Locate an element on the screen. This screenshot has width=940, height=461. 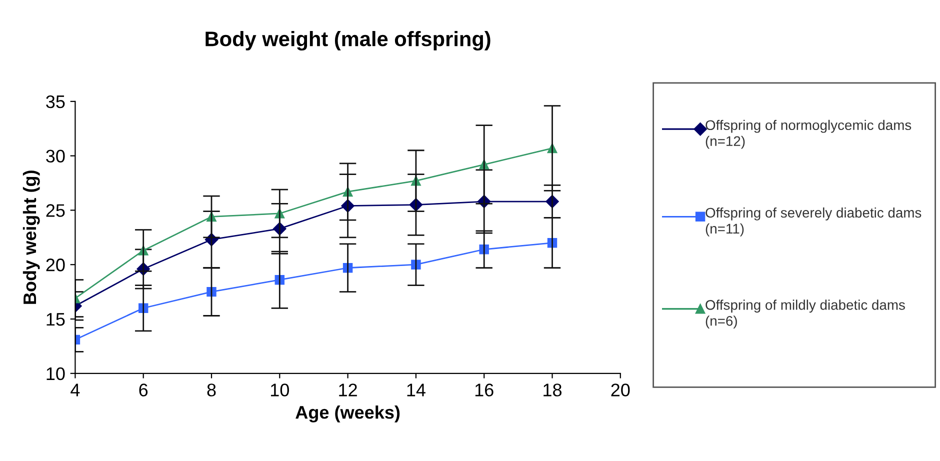
x-tick-label: 12 is located at coordinates (348, 390).